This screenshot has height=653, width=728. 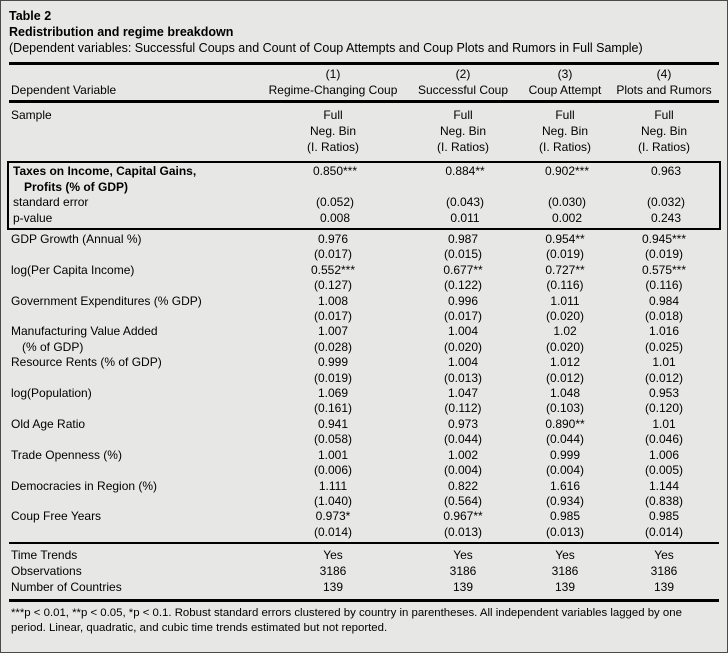 I want to click on standard-error-value: (0.019), so click(x=565, y=254).